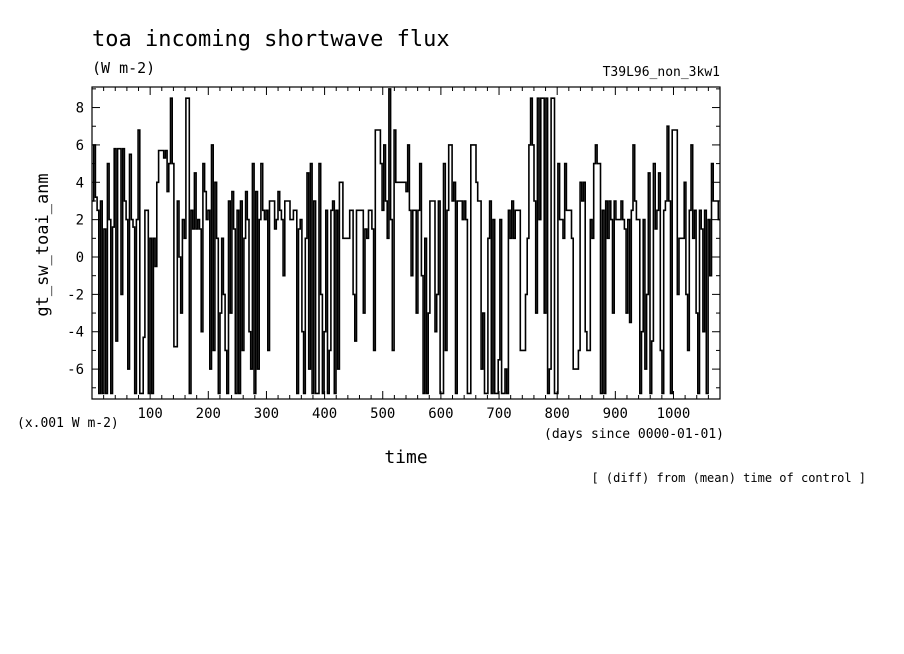  Describe the element at coordinates (674, 414) in the screenshot. I see `x-tick-label: 1000` at that location.